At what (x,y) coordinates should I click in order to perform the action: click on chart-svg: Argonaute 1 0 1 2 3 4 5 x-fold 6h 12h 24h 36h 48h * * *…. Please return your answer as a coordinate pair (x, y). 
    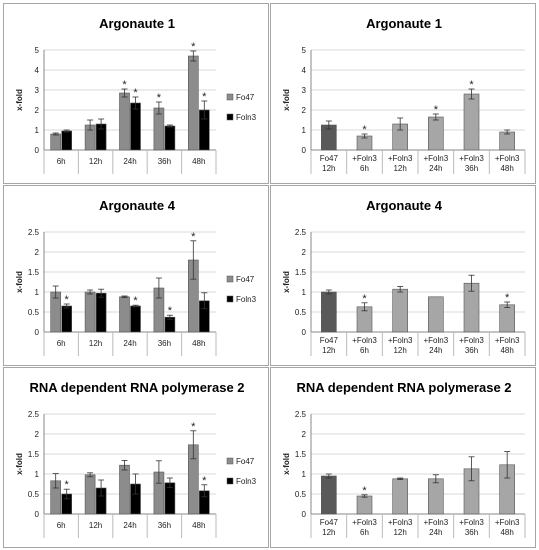
    Looking at the image, I should click on (136, 95).